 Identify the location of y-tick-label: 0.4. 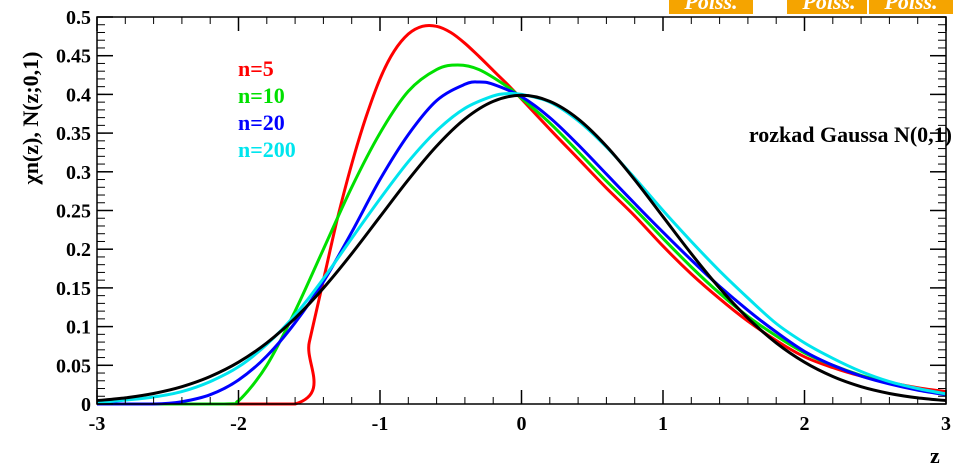
(78, 95).